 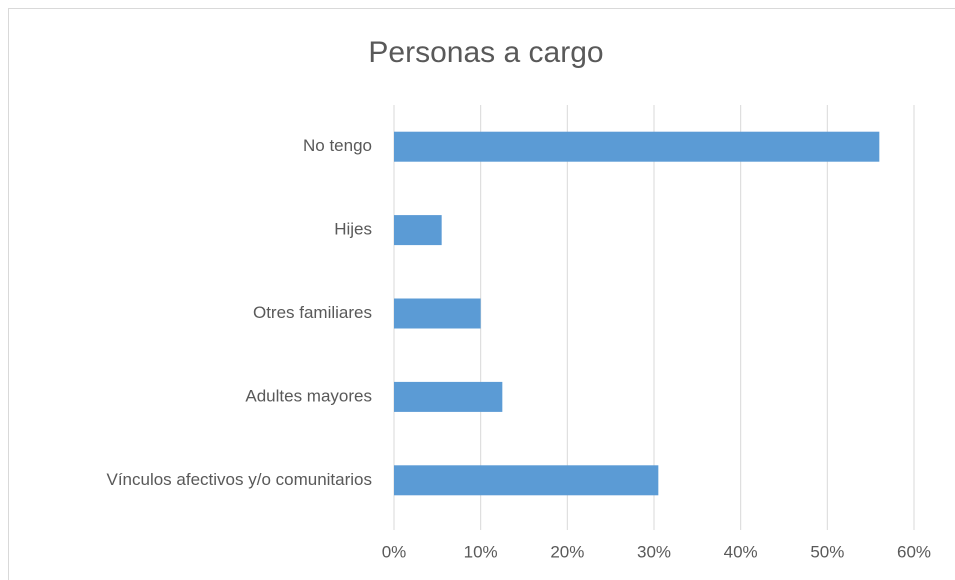 What do you see at coordinates (654, 551) in the screenshot?
I see `x-tick-label: 30%` at bounding box center [654, 551].